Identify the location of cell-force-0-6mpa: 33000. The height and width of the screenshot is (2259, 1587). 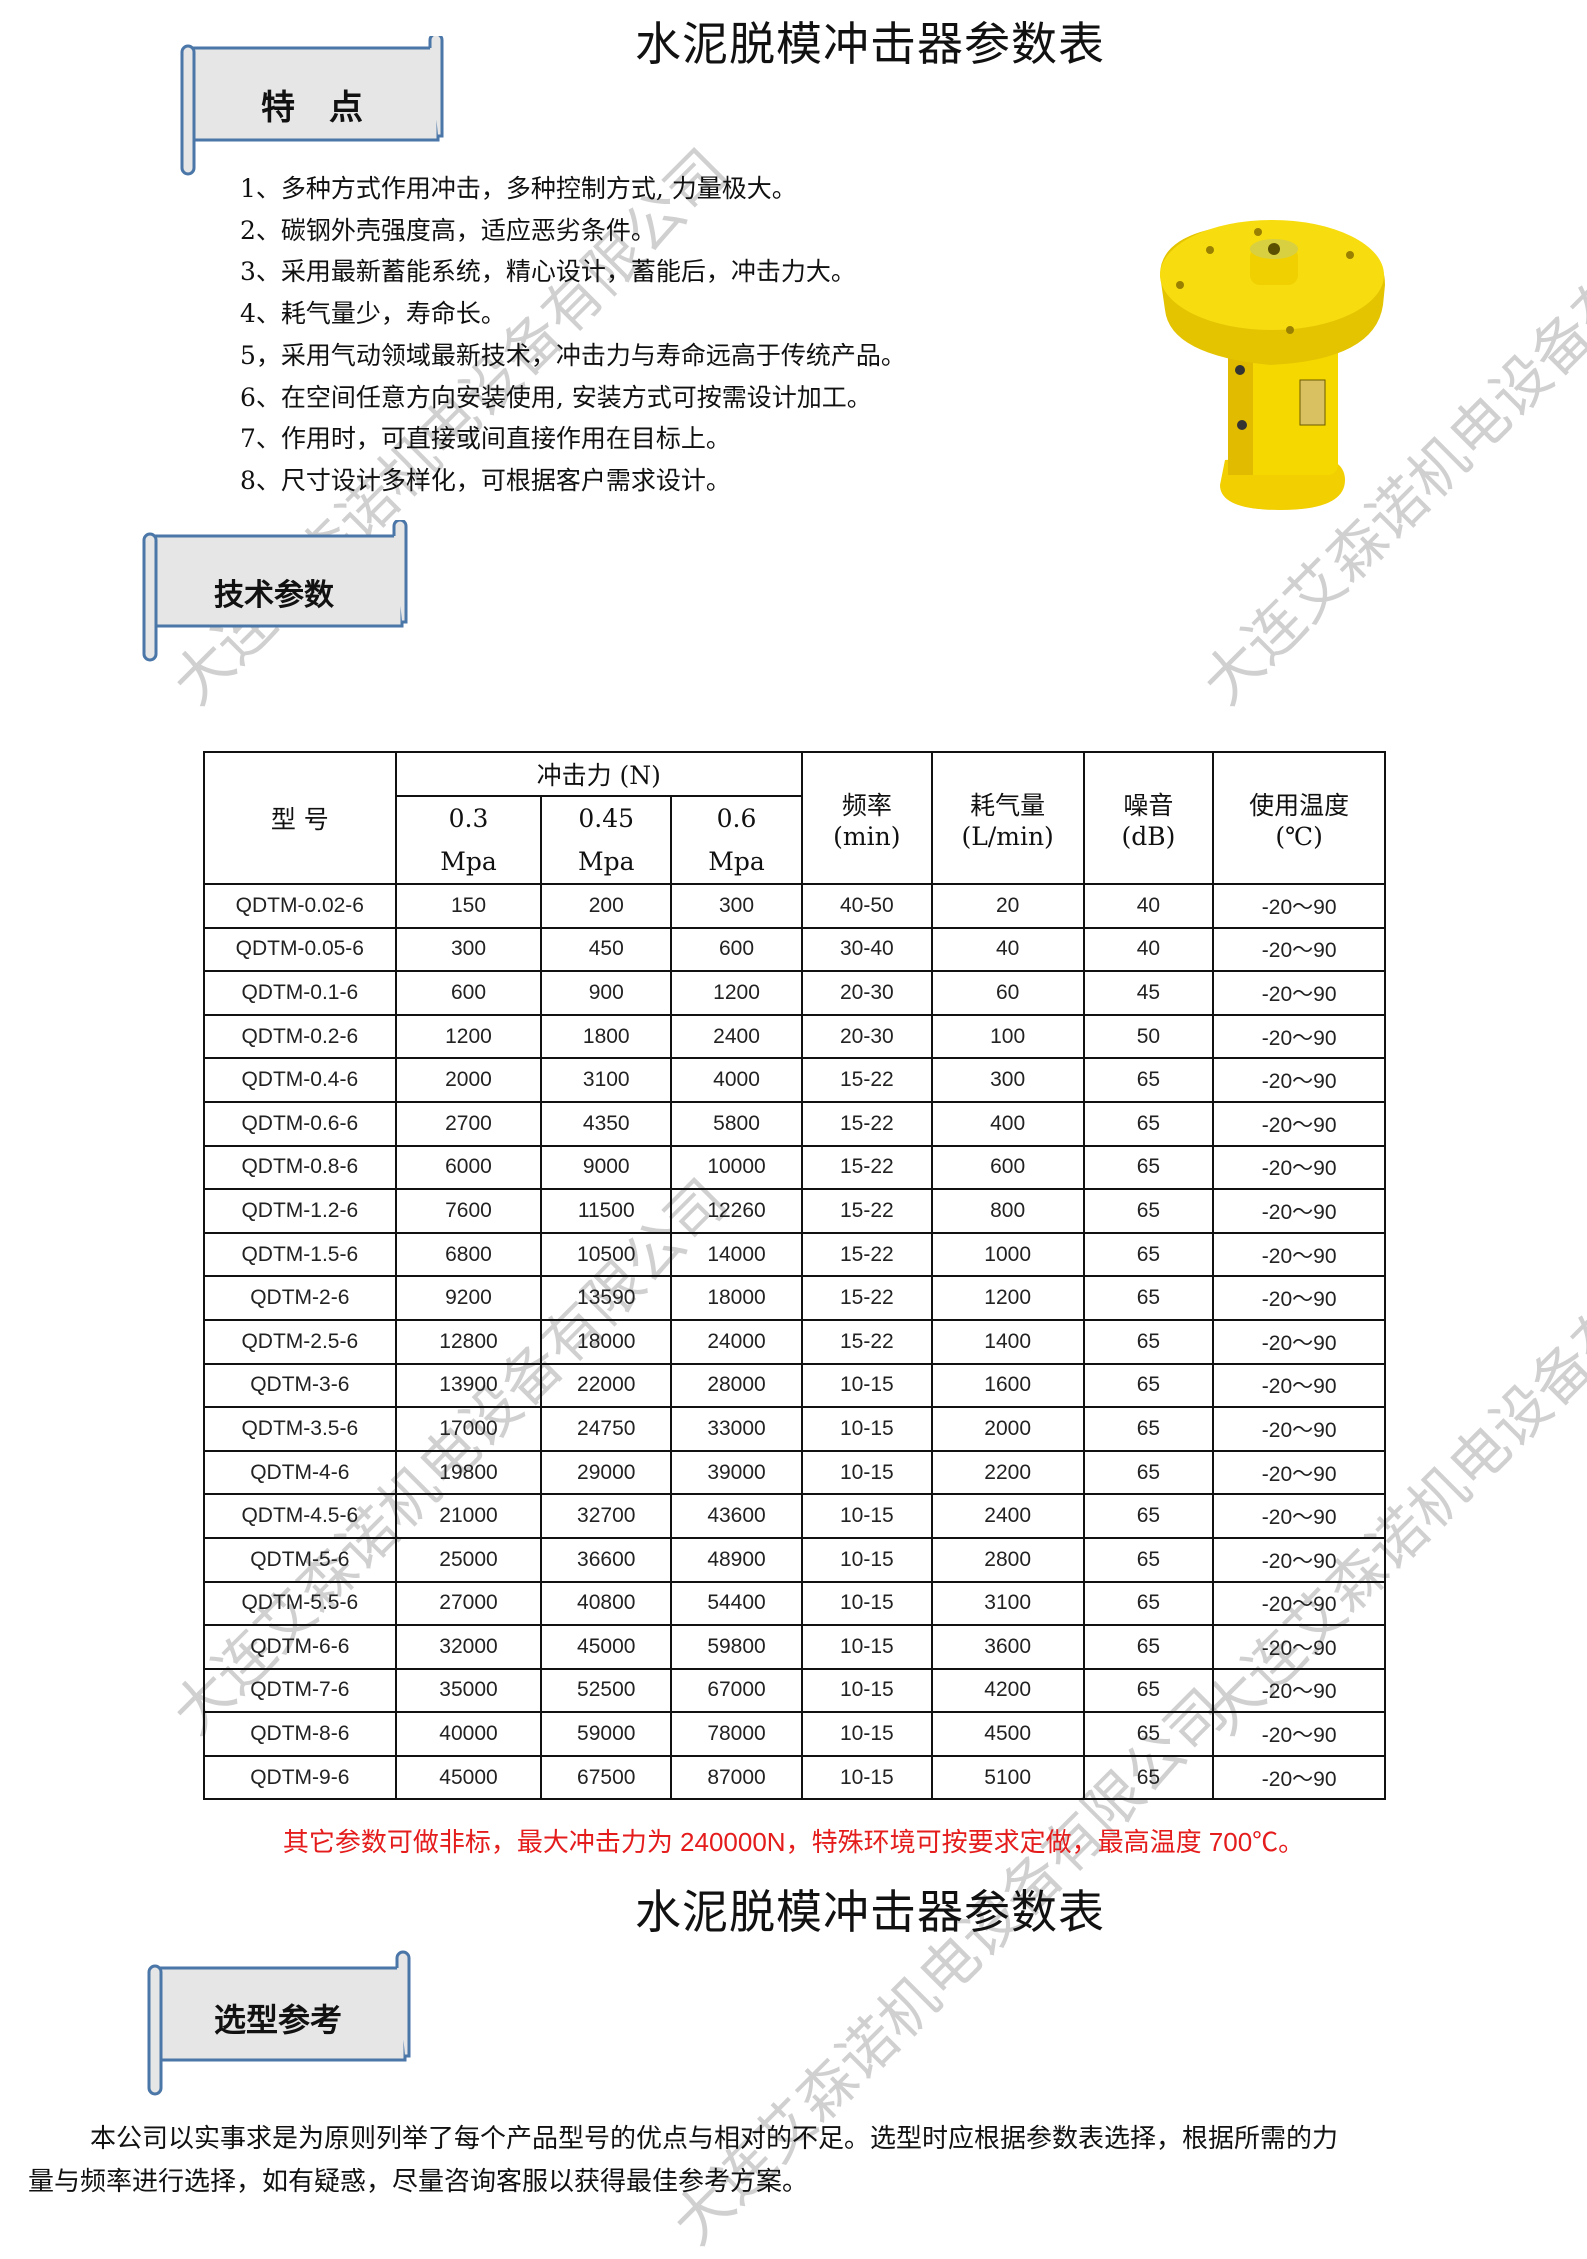
(736, 1429).